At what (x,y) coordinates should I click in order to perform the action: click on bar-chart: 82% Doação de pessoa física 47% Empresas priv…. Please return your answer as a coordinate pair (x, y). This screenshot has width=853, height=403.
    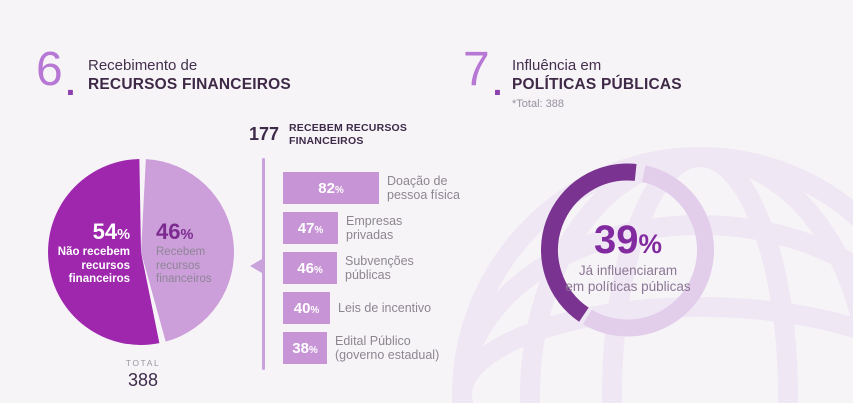
    Looking at the image, I should click on (371, 272).